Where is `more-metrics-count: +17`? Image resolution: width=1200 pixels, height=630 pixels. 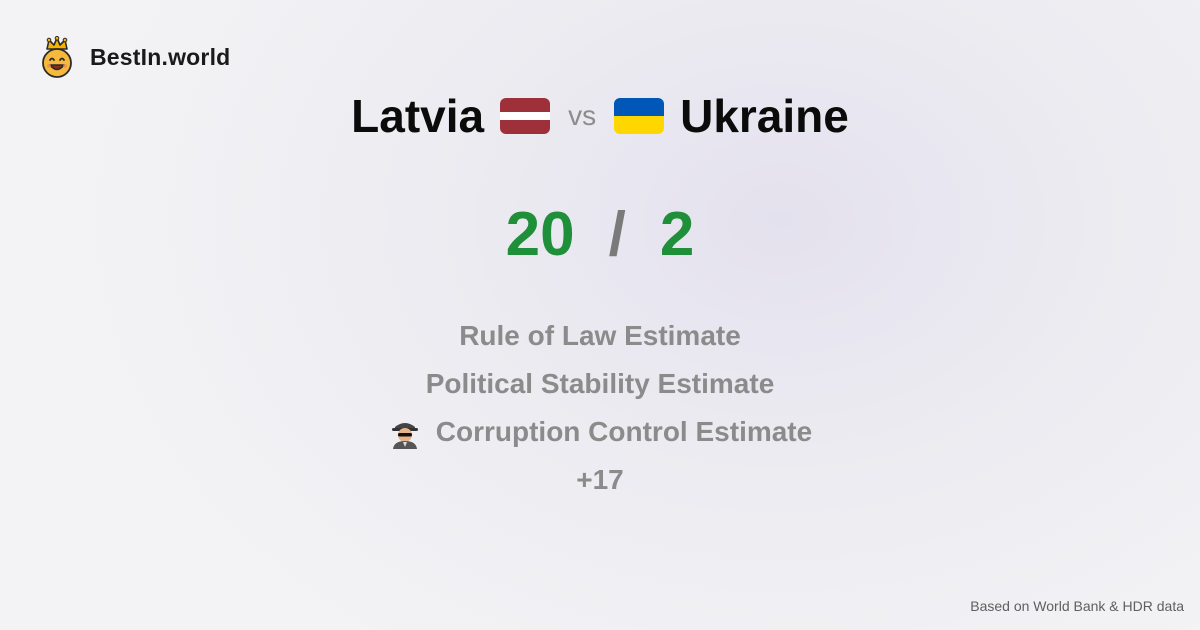 more-metrics-count: +17 is located at coordinates (600, 480).